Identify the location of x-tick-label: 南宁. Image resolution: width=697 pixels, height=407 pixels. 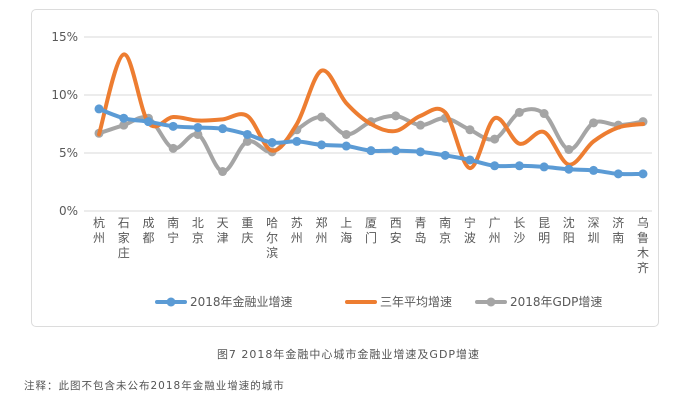
(173, 230).